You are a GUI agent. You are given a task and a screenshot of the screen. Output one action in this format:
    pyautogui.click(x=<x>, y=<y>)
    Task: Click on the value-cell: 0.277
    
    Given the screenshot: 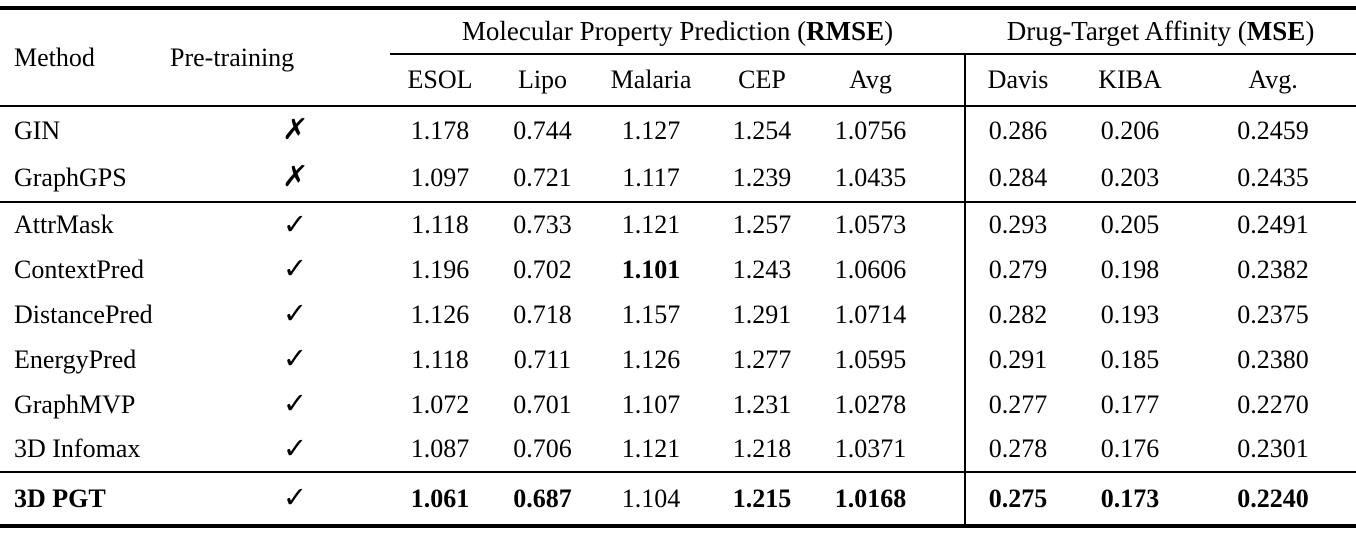 What is the action you would take?
    pyautogui.click(x=1017, y=404)
    